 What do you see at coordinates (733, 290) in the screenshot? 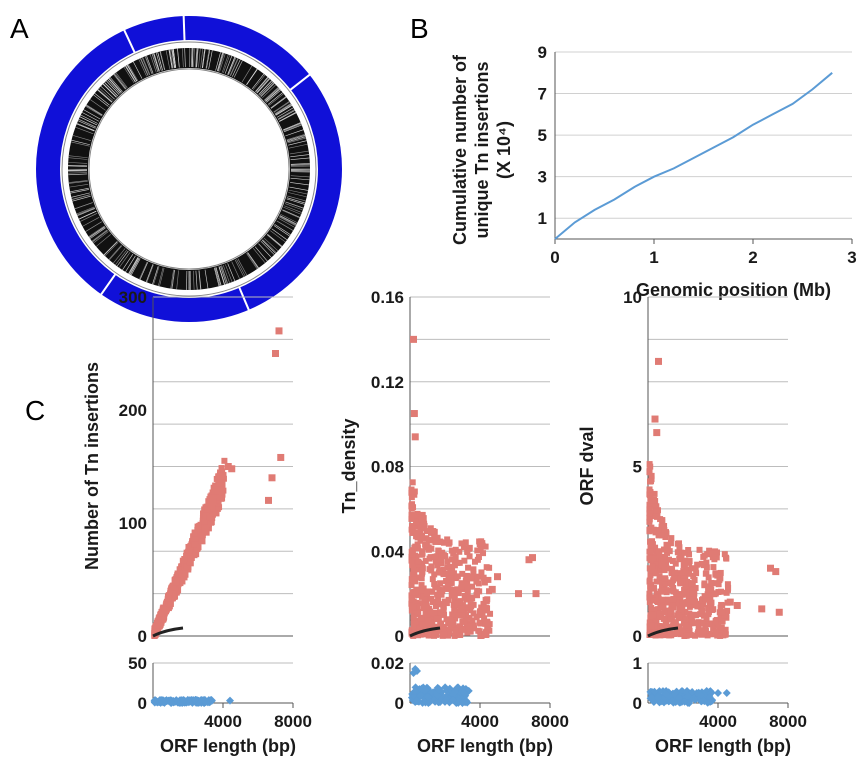
I see `x-axis-title: Genomic position (Mb)` at bounding box center [733, 290].